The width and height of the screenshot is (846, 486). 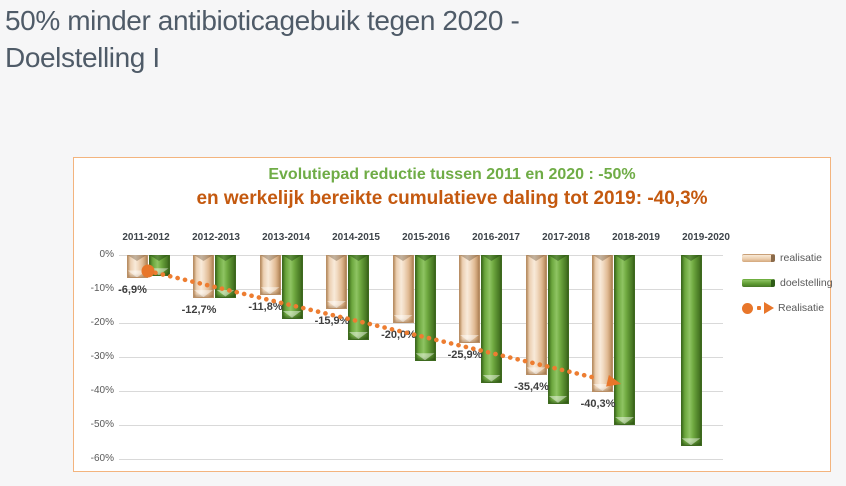 What do you see at coordinates (531, 387) in the screenshot?
I see `data-label: -35,4%` at bounding box center [531, 387].